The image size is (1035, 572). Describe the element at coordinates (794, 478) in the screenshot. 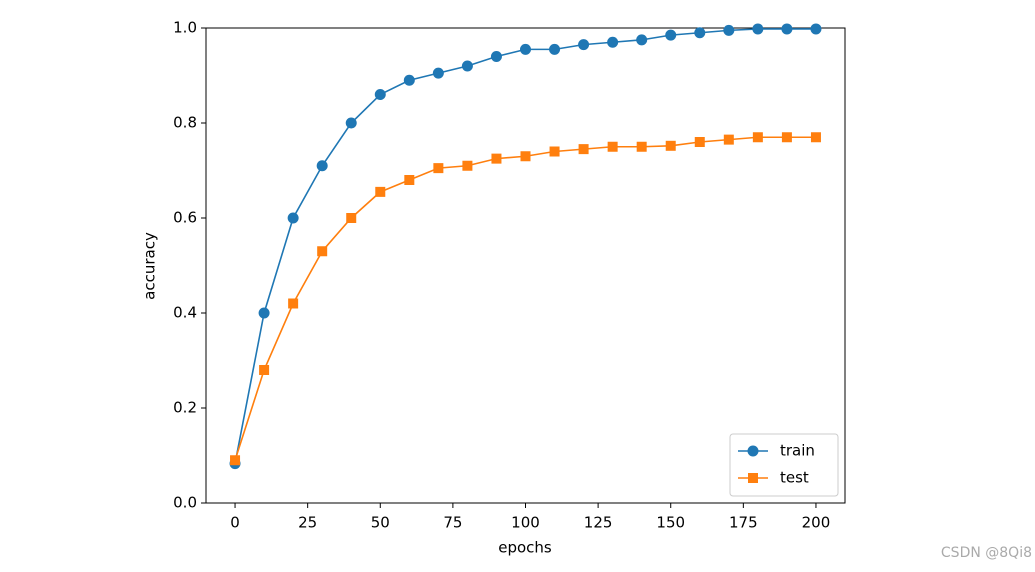

I see `legend-label: test` at that location.